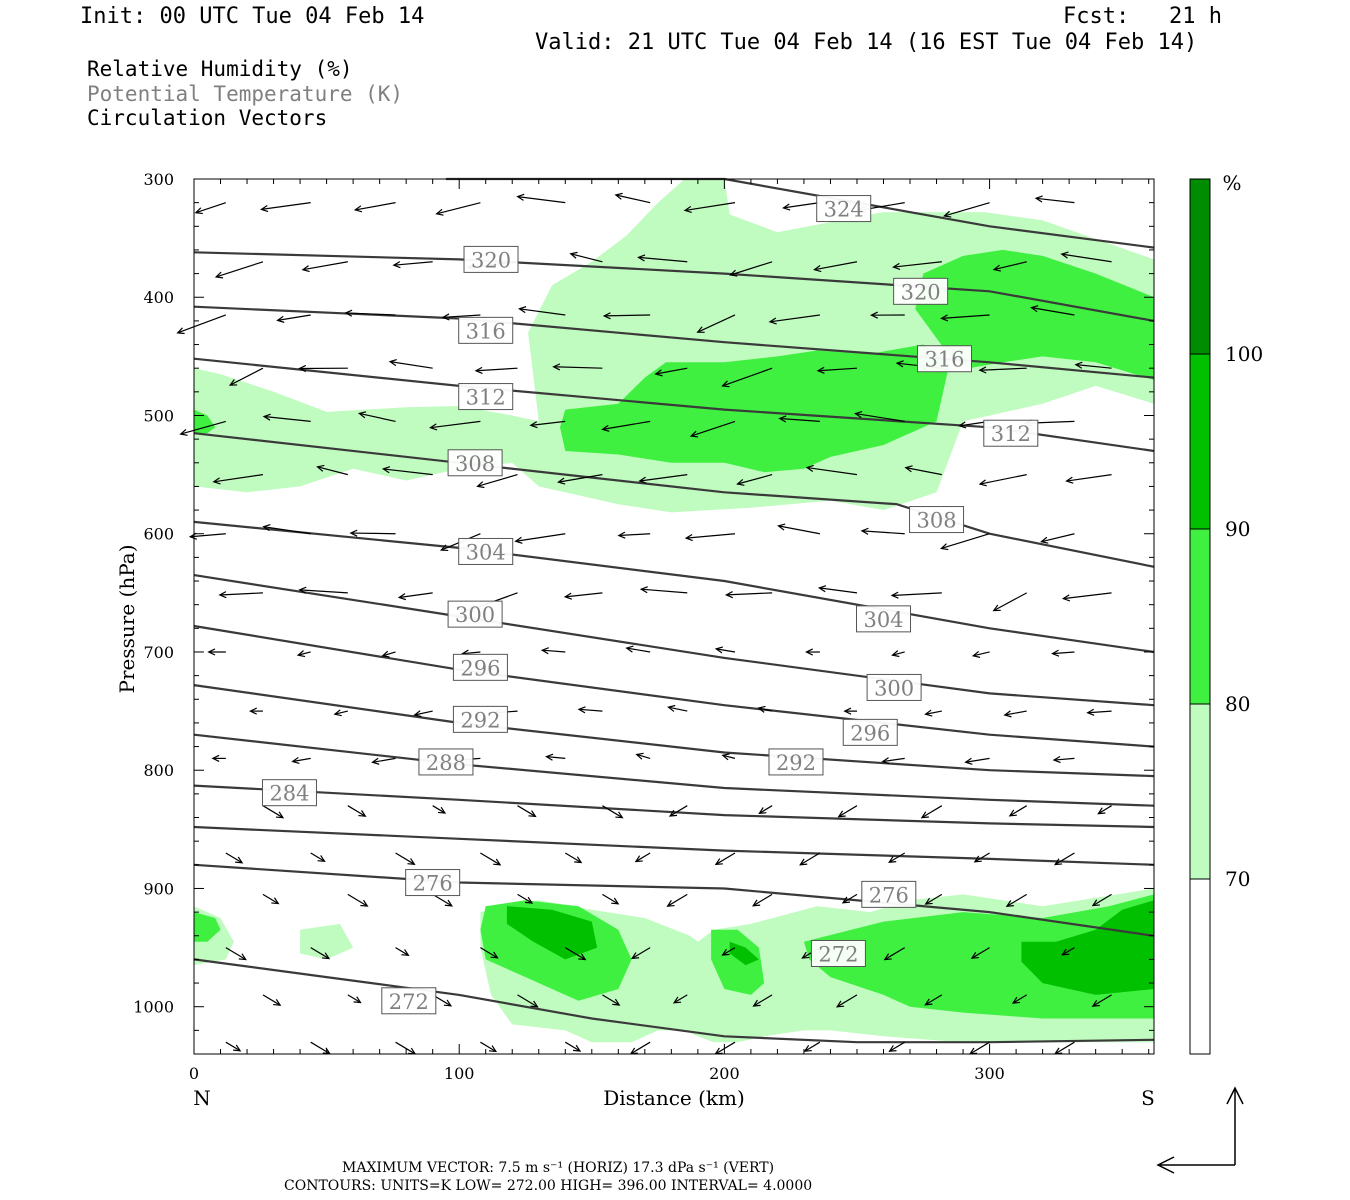 The height and width of the screenshot is (1200, 1350). What do you see at coordinates (207, 118) in the screenshot?
I see `field-circulation-vectors: Circulation Vectors` at bounding box center [207, 118].